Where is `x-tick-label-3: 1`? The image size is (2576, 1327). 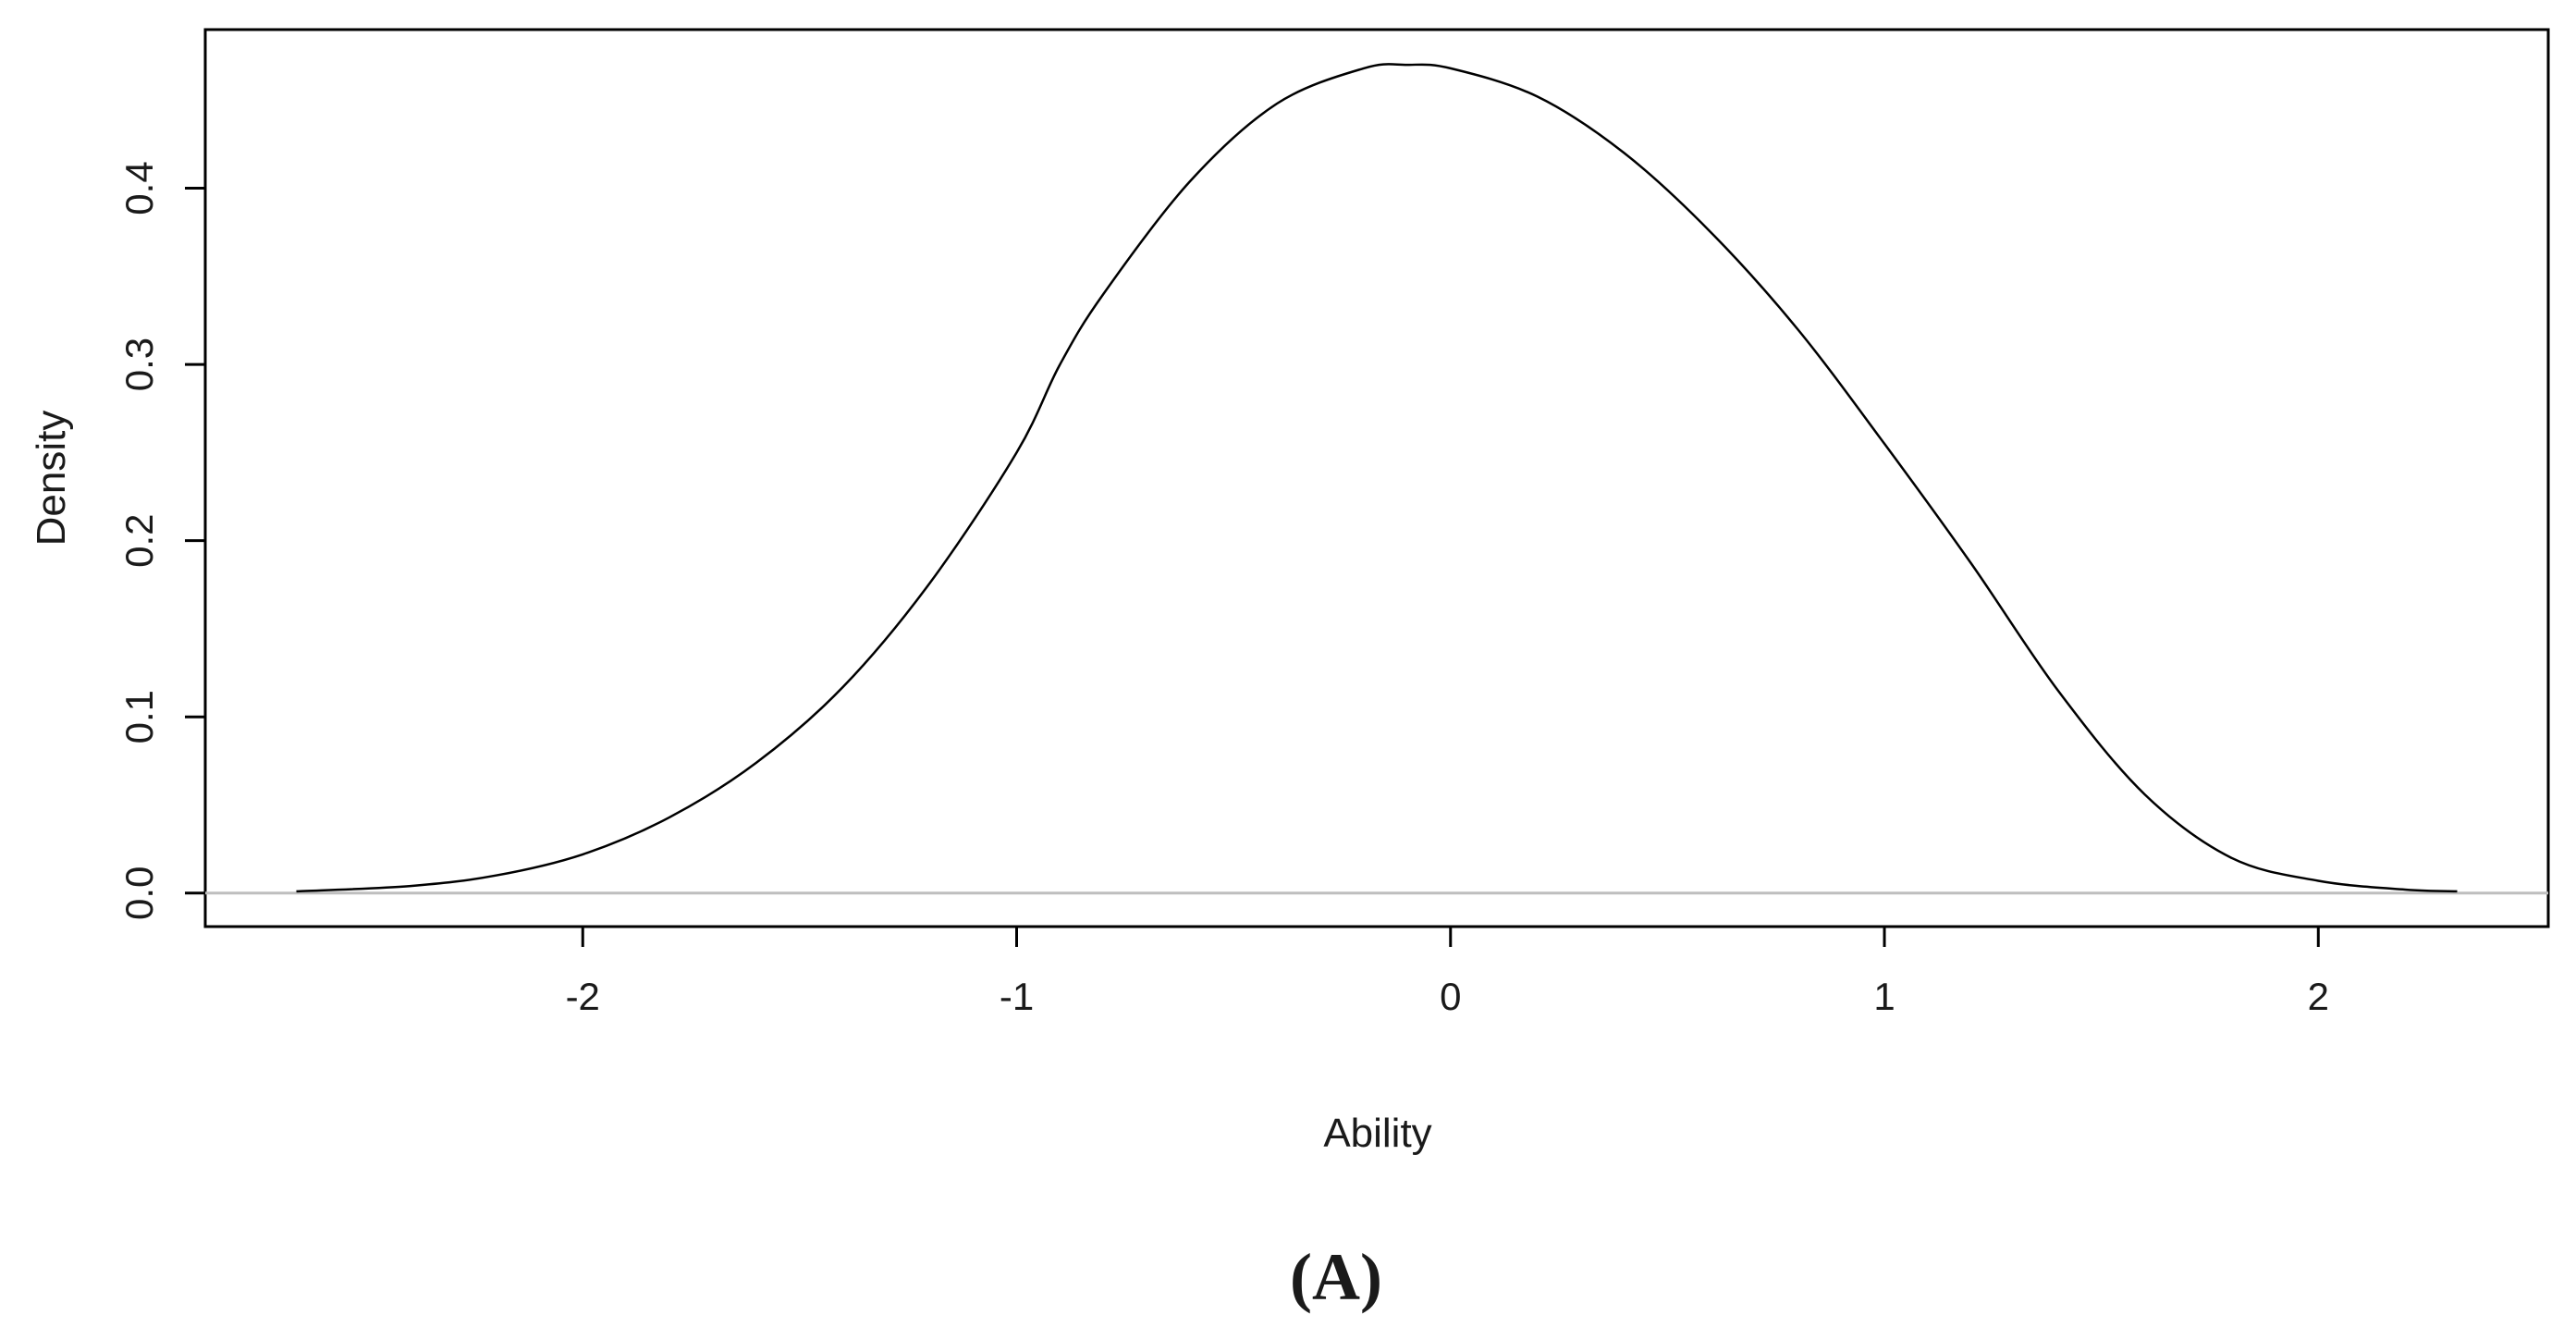 x-tick-label-3: 1 is located at coordinates (1884, 996).